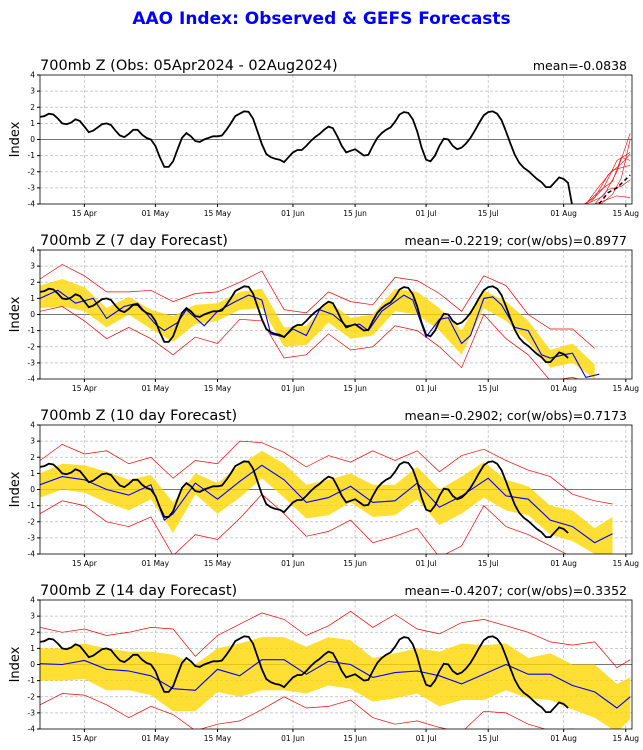 The height and width of the screenshot is (750, 643). Describe the element at coordinates (515, 240) in the screenshot. I see `panel-stat: mean=-0.2219; cor(w/obs)=0.8977` at that location.